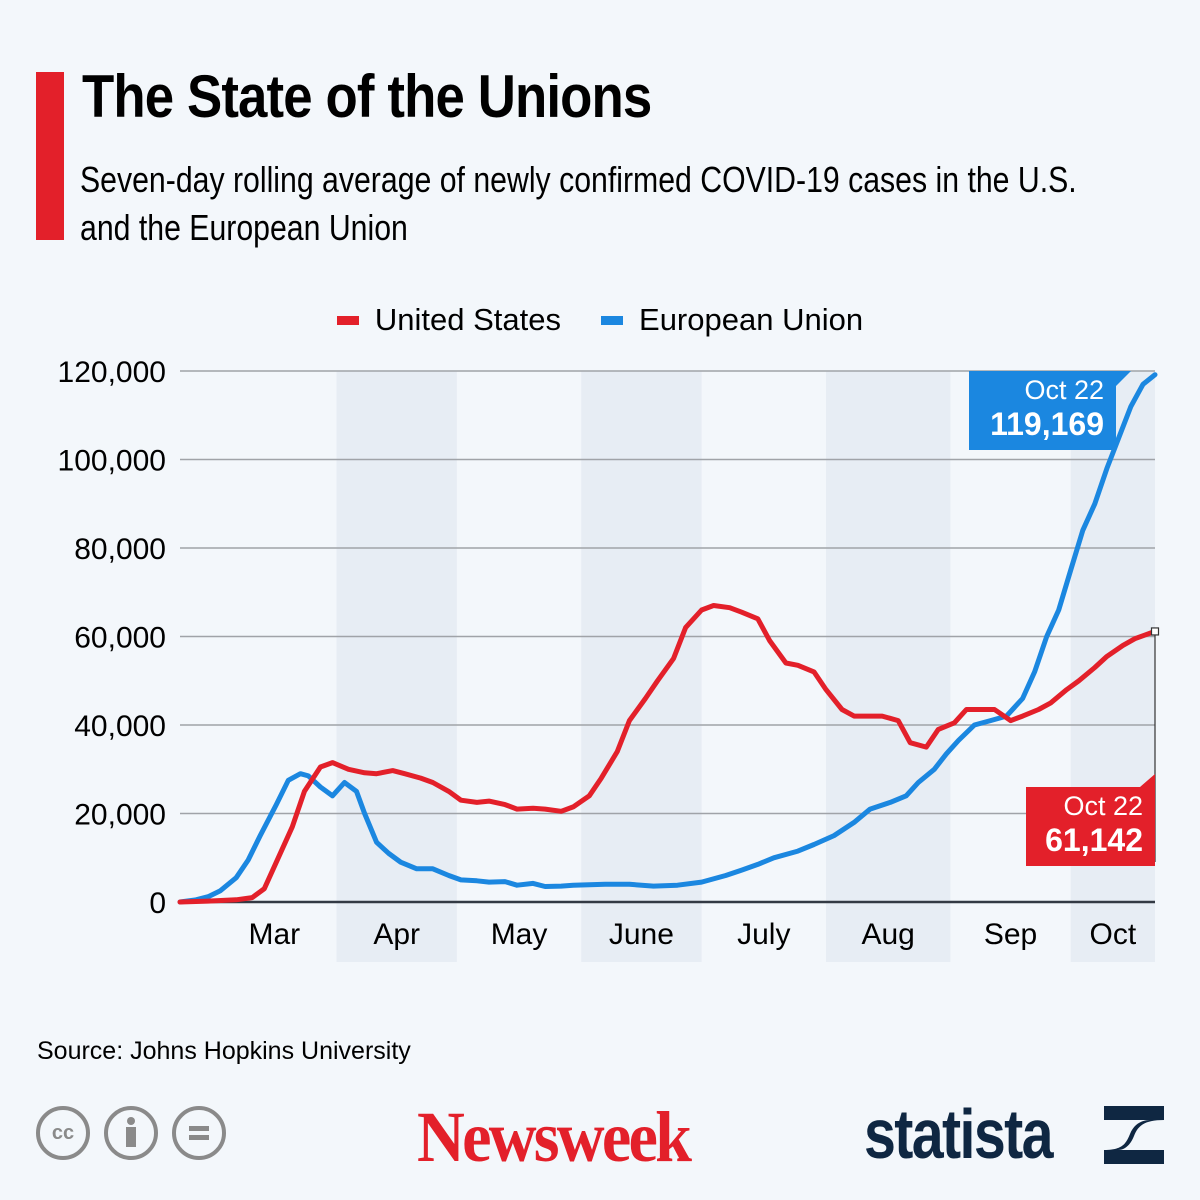 Image resolution: width=1200 pixels, height=1200 pixels. Describe the element at coordinates (763, 934) in the screenshot. I see `x-tick-label: July` at that location.